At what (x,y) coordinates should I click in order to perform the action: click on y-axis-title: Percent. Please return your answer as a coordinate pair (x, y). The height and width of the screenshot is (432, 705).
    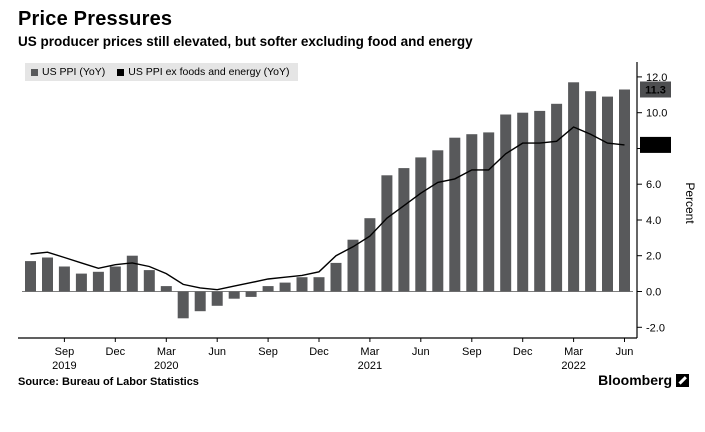
    Looking at the image, I should click on (690, 203).